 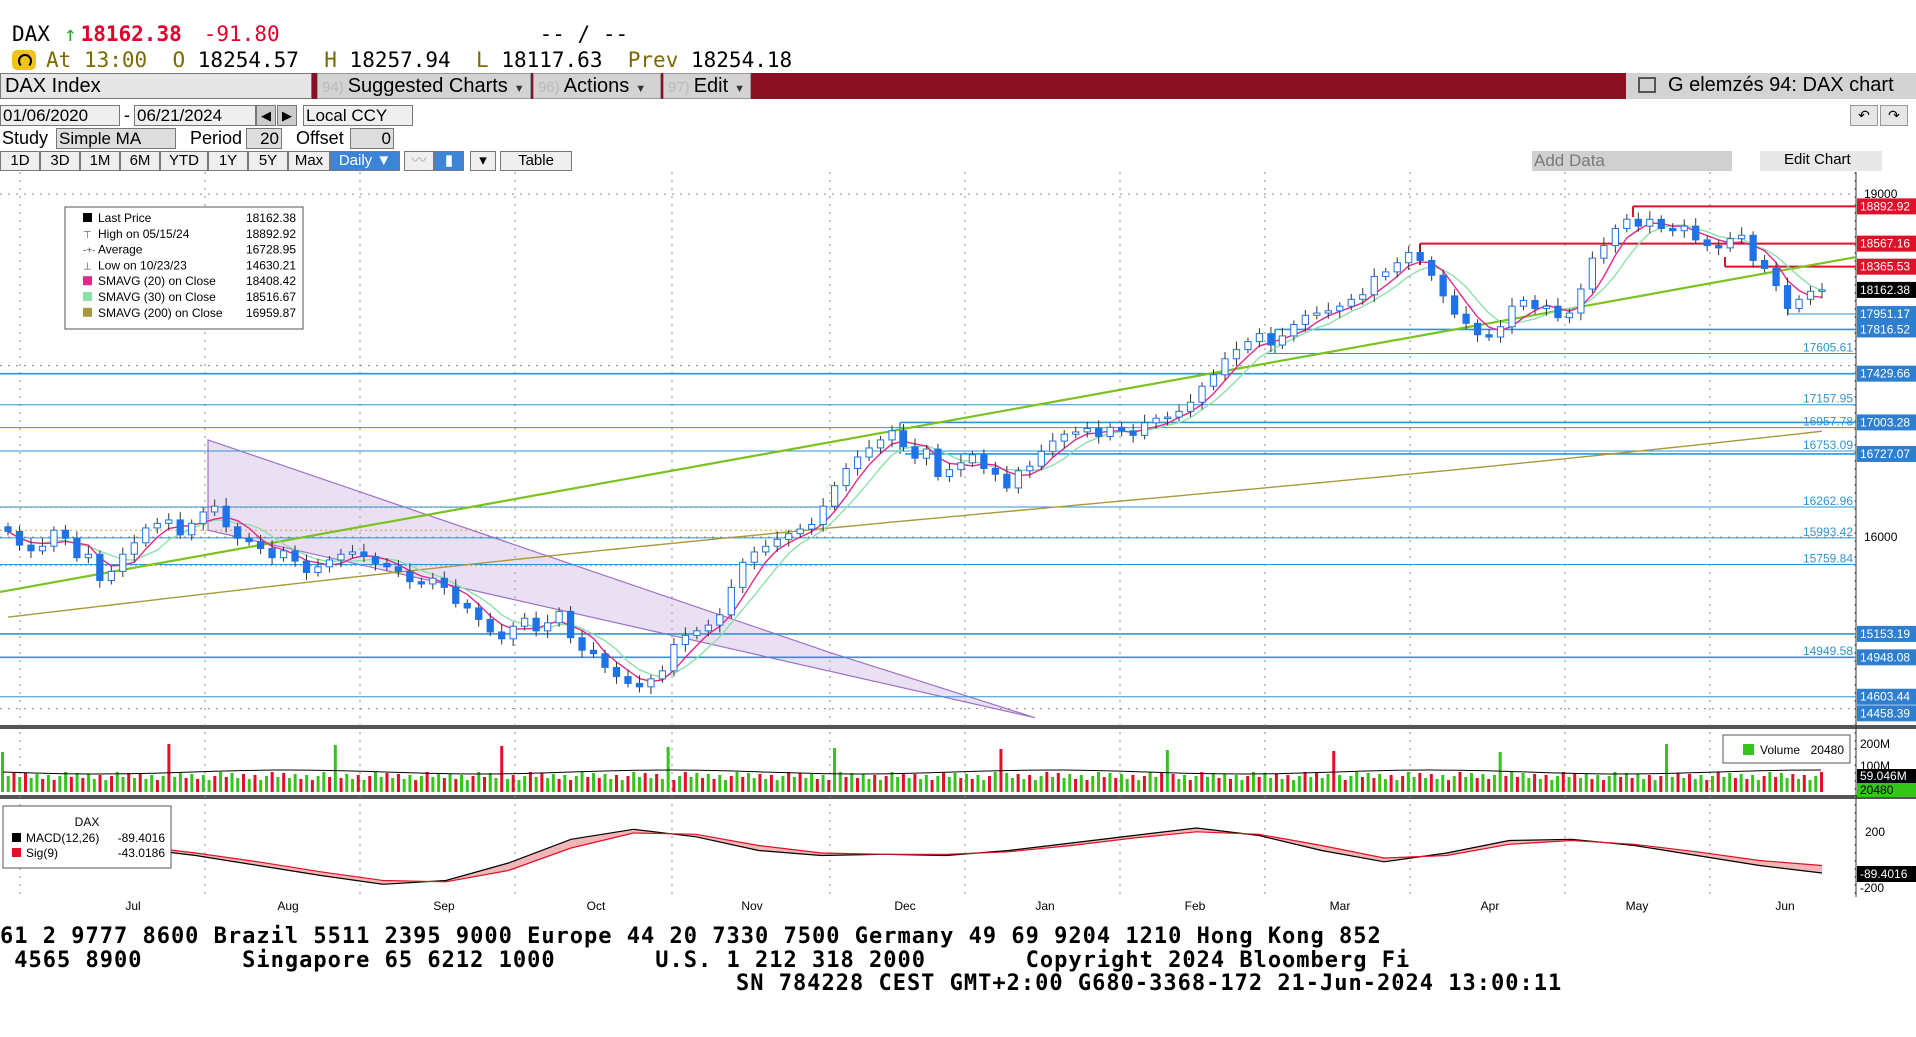 What do you see at coordinates (268, 161) in the screenshot?
I see `period-5y: 5Y` at bounding box center [268, 161].